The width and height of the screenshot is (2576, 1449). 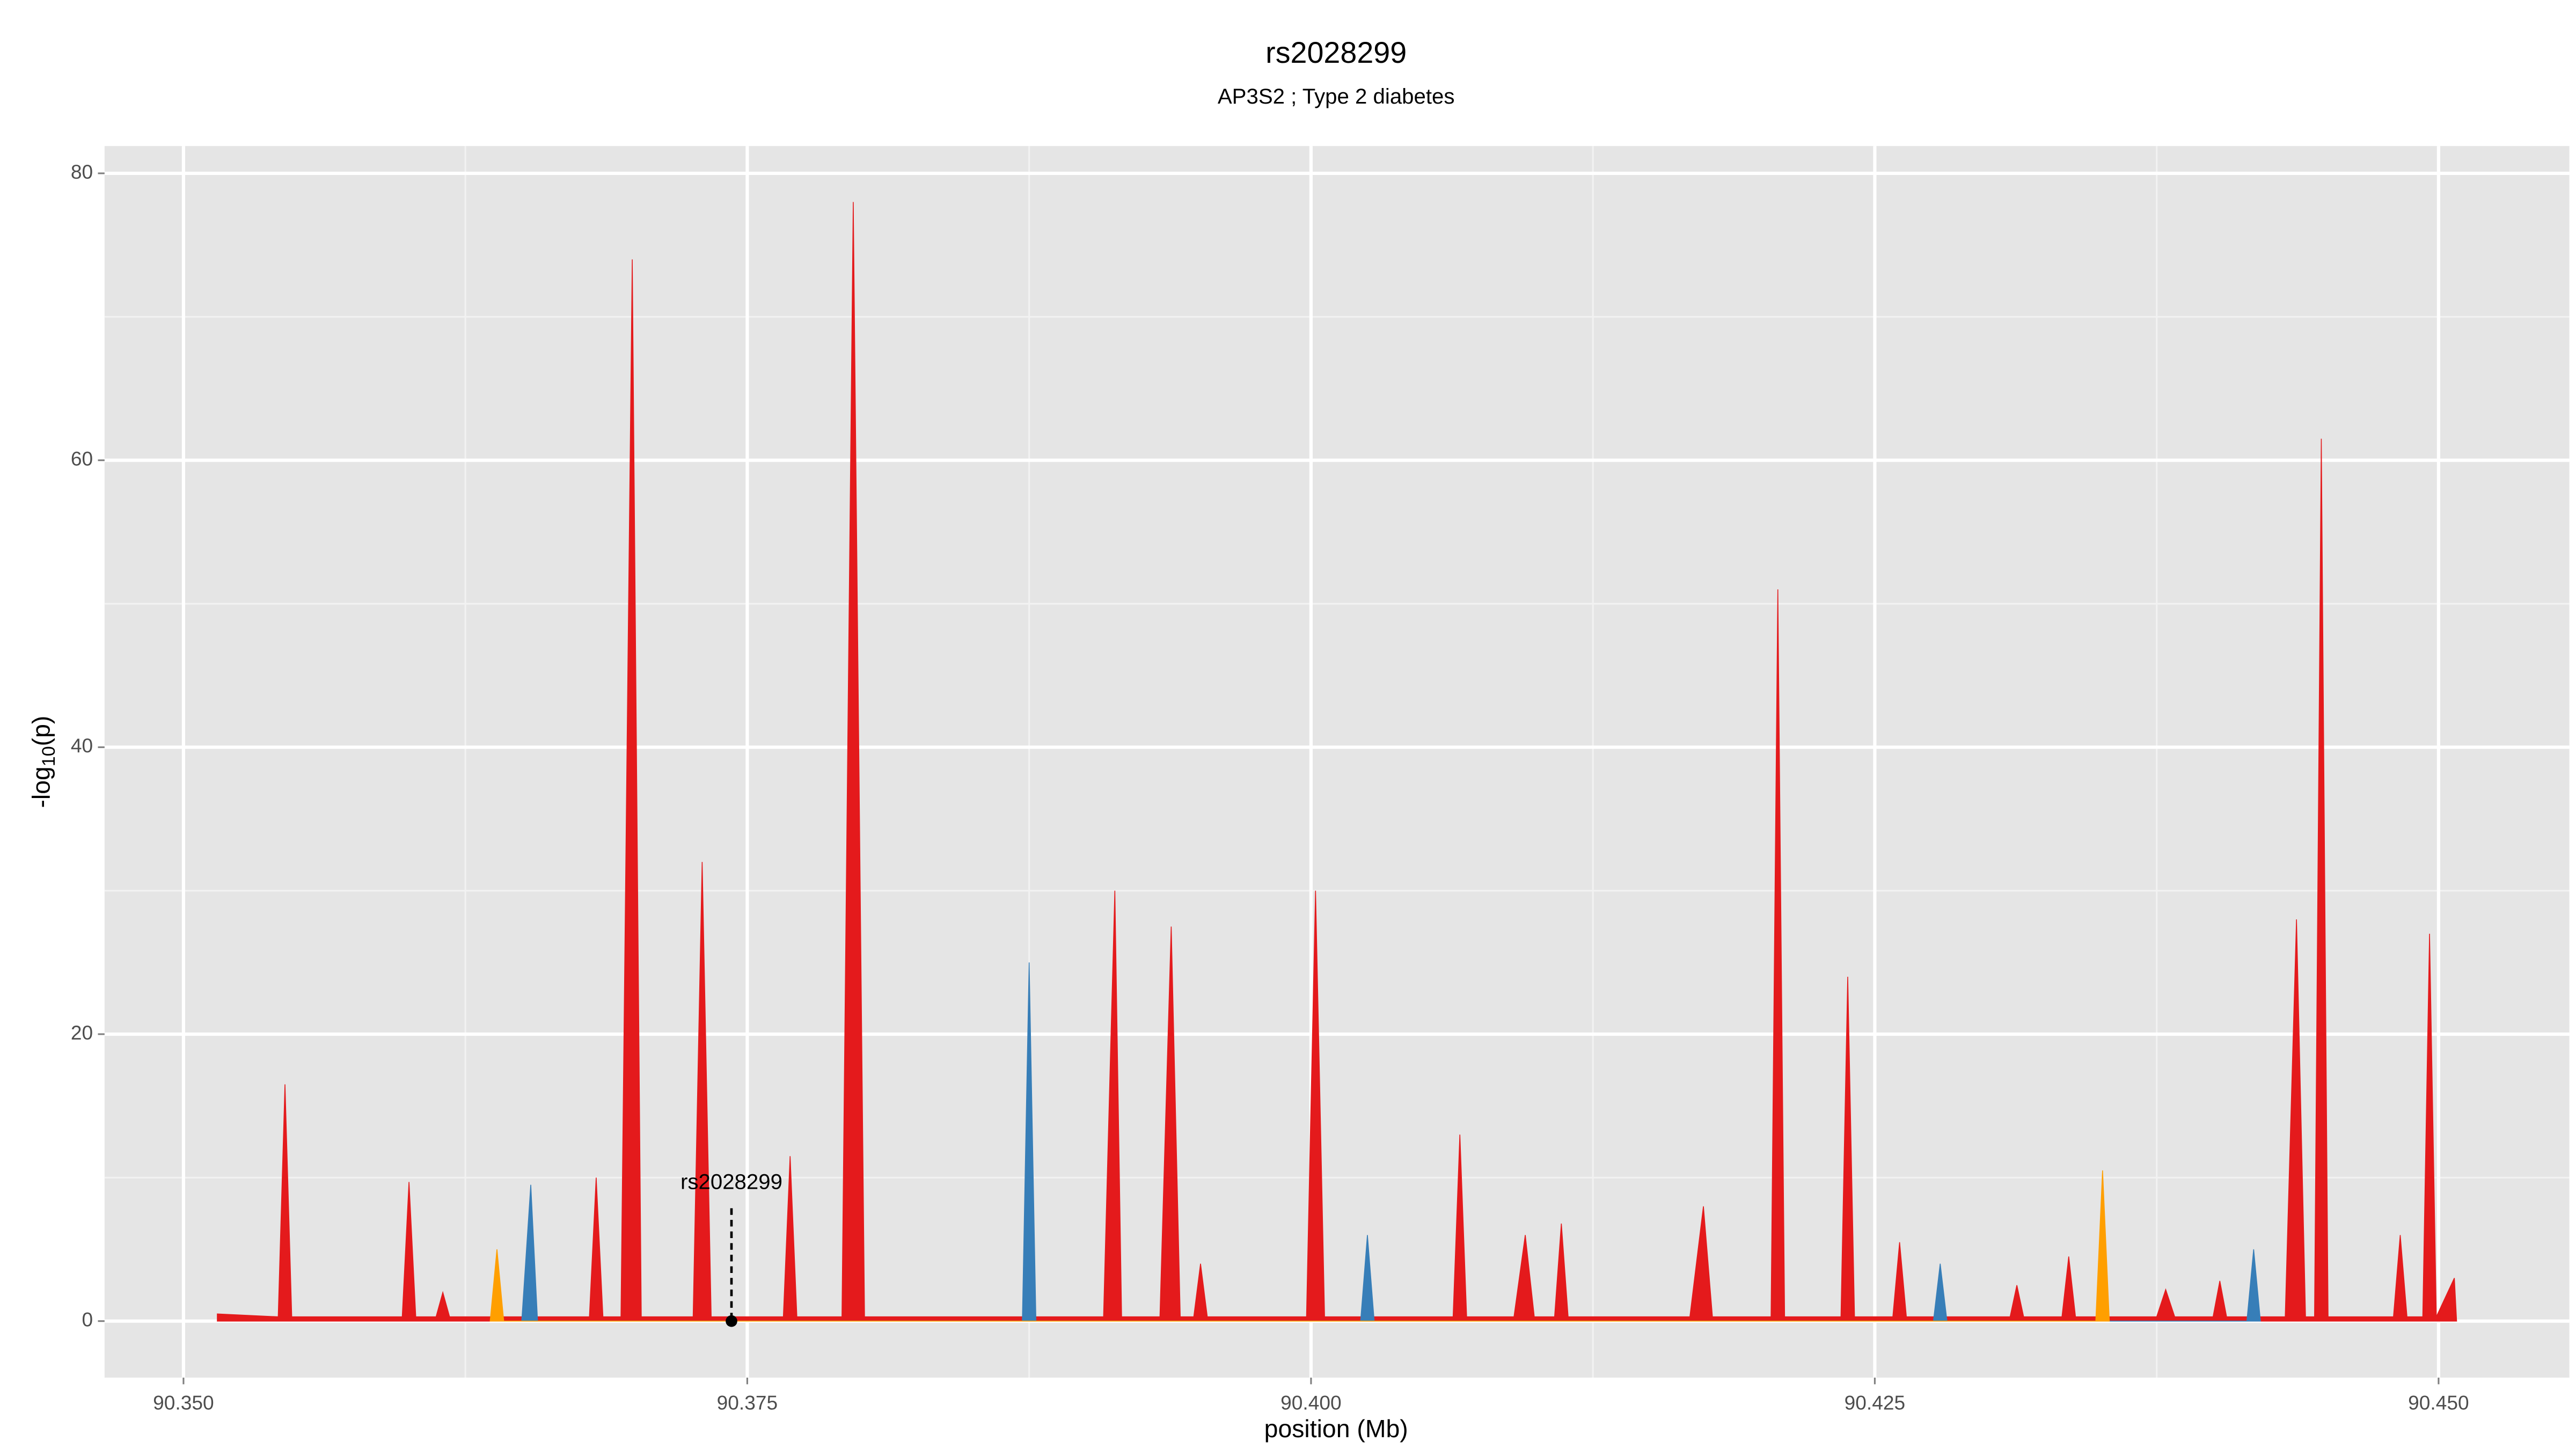 I want to click on area, so click(x=1299, y=1246).